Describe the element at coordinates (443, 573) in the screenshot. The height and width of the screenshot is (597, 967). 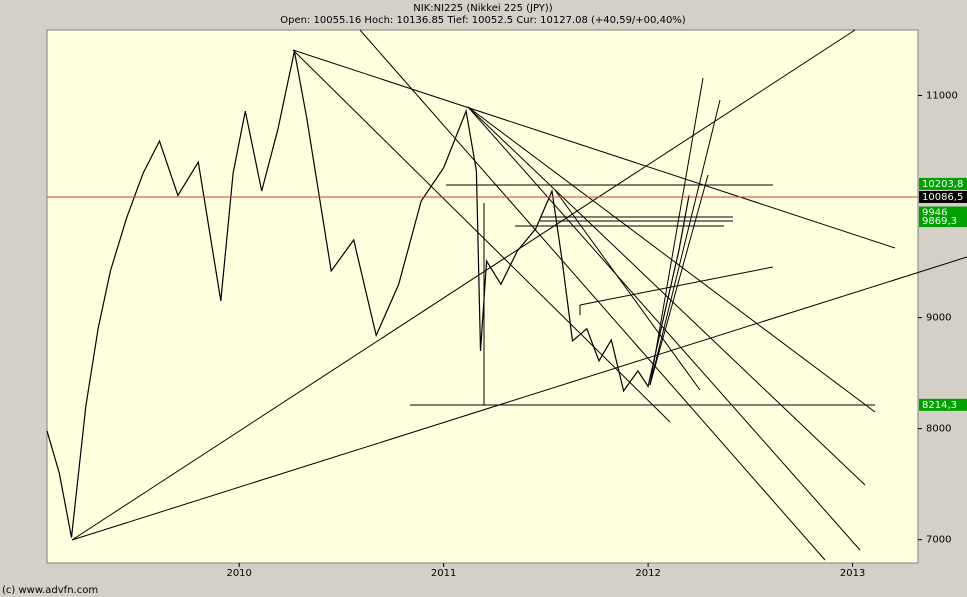
I see `x-tick-label: 2011` at that location.